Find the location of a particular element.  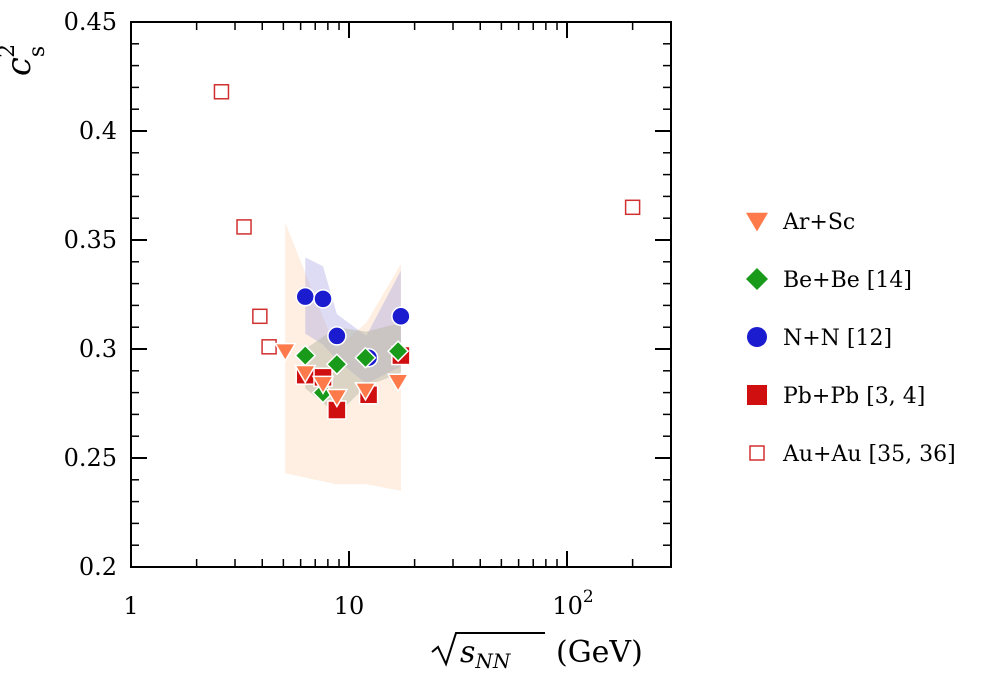

x-axis-title-symbol: s is located at coordinates (467, 652).